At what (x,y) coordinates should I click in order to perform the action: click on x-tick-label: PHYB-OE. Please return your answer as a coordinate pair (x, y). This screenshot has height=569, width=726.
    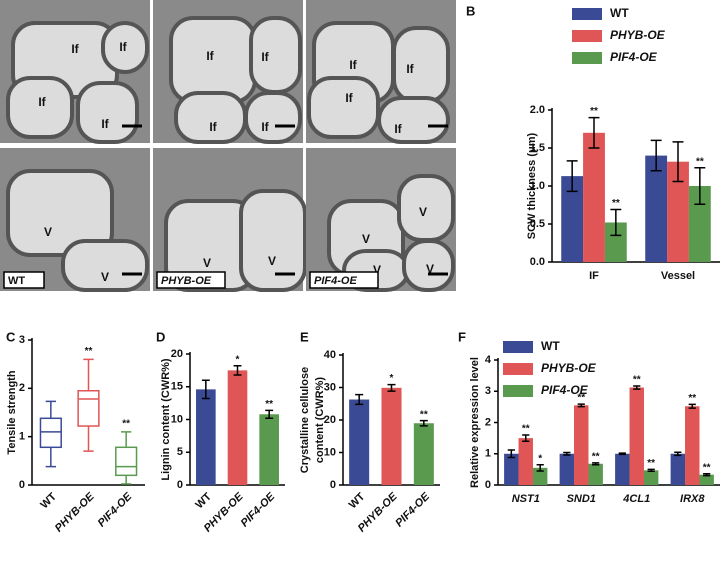
    Looking at the image, I should click on (75, 512).